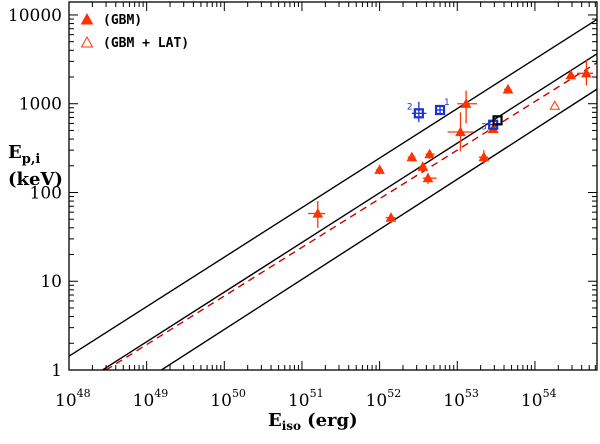 This screenshot has height=444, width=600. What do you see at coordinates (228, 399) in the screenshot?
I see `x-tick-label: 1050` at bounding box center [228, 399].